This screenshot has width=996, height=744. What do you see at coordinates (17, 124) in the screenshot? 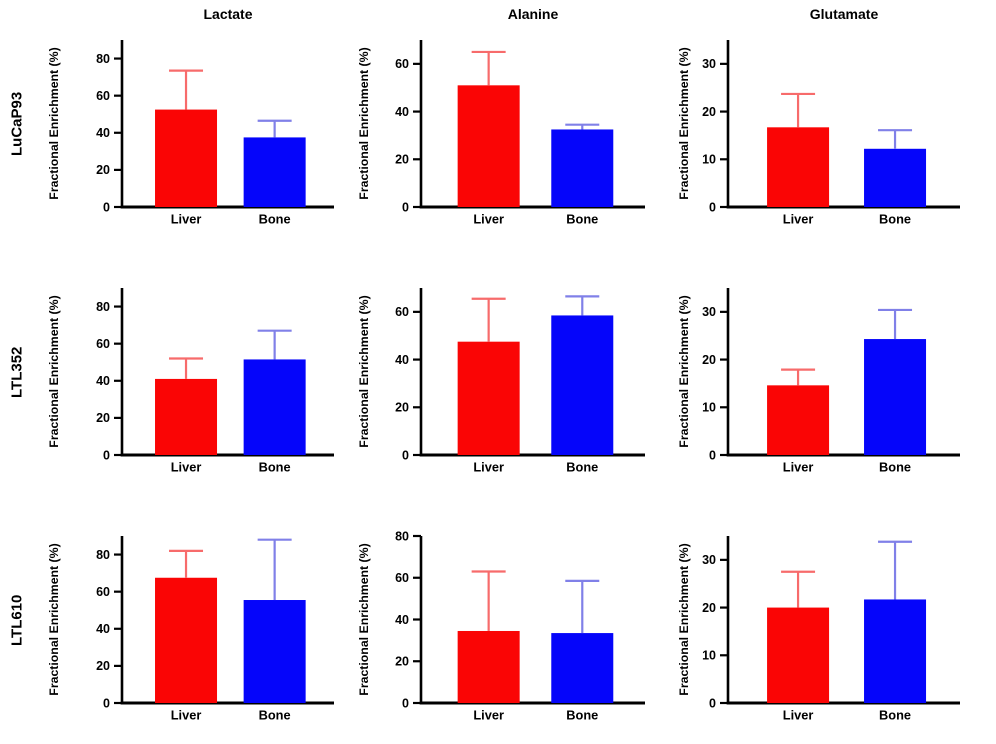
I see `row-label-lucap93: LuCaP93` at bounding box center [17, 124].